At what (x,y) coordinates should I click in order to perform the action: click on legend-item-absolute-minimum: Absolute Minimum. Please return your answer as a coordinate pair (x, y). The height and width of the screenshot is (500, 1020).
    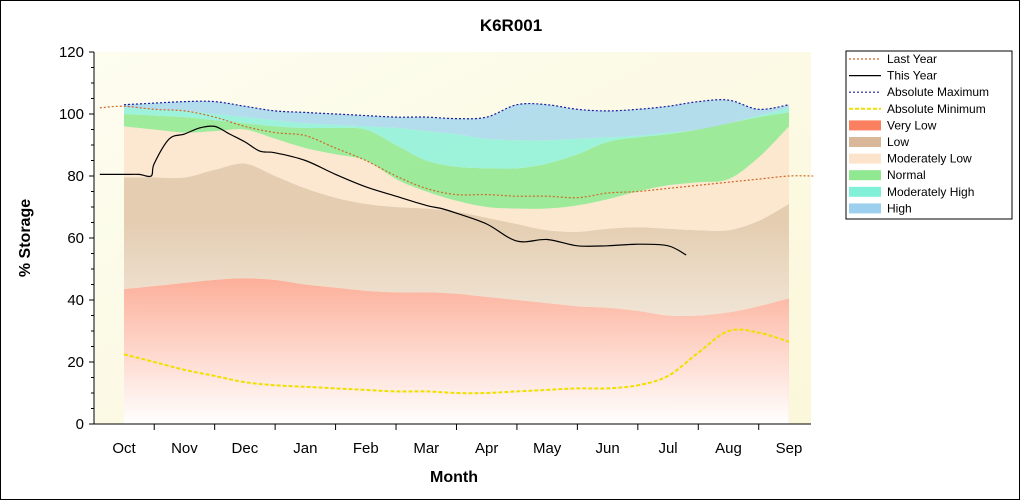
    Looking at the image, I should click on (917, 109).